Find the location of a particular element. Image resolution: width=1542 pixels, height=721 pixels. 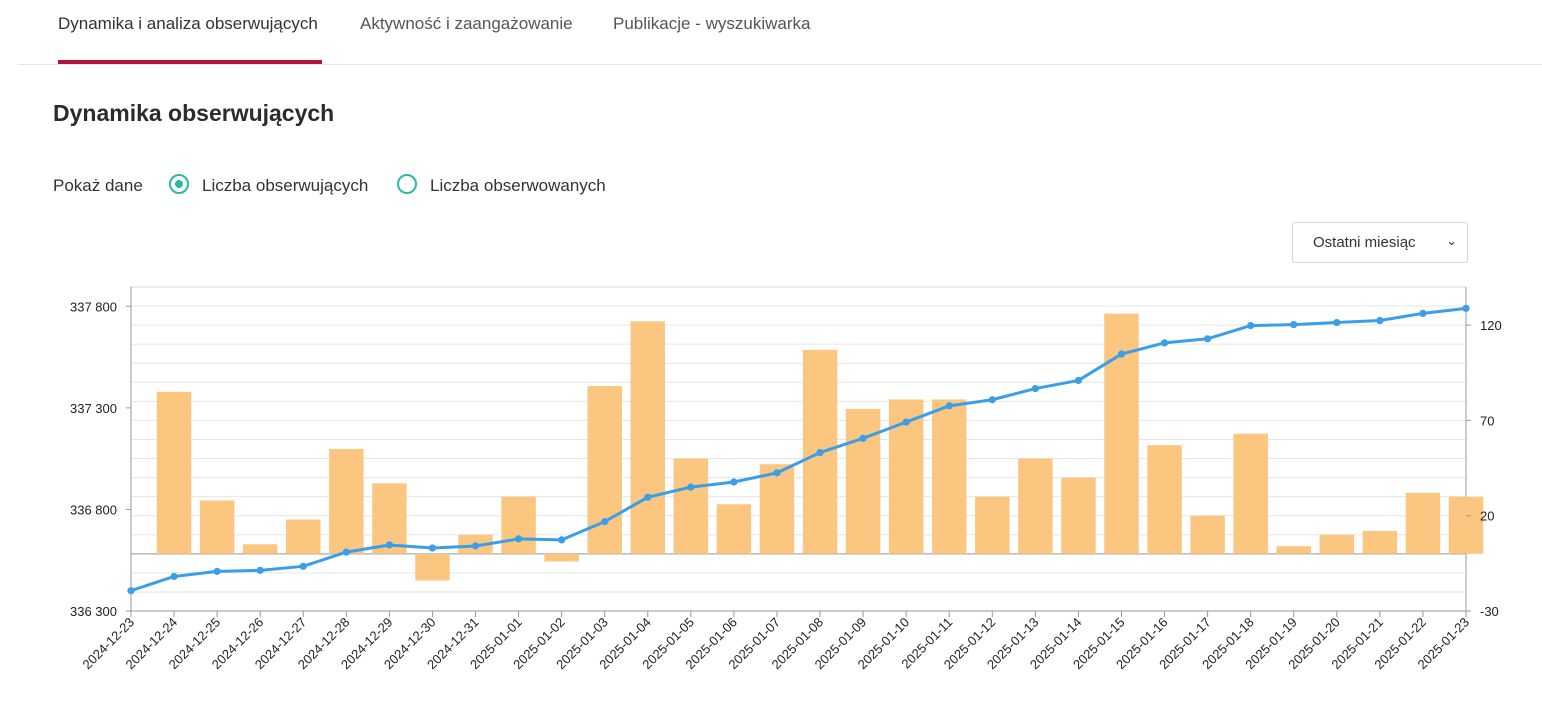

show-data-label: Pokaż dane is located at coordinates (98, 185).